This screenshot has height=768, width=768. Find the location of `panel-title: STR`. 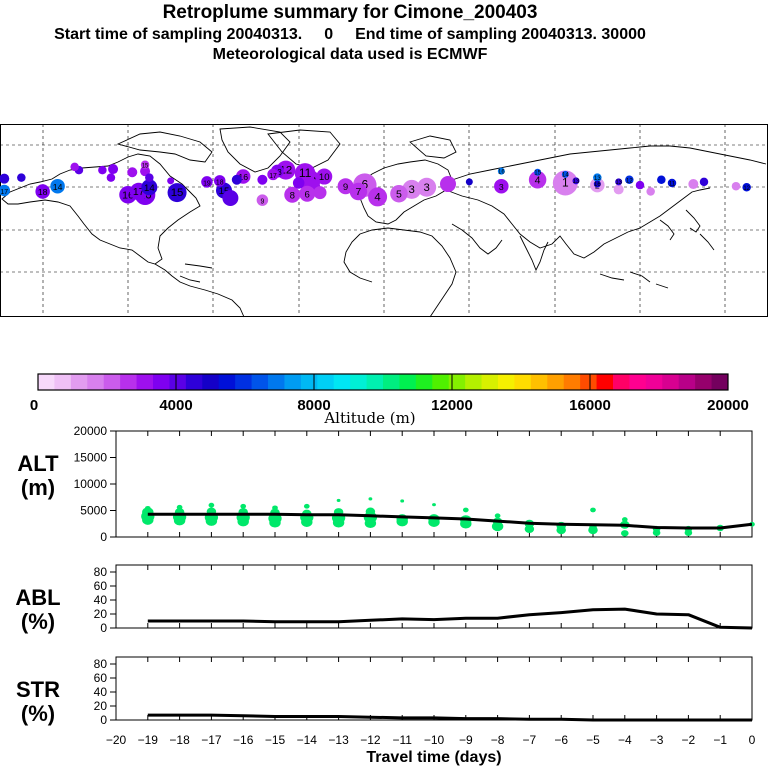

panel-title: STR is located at coordinates (38, 689).